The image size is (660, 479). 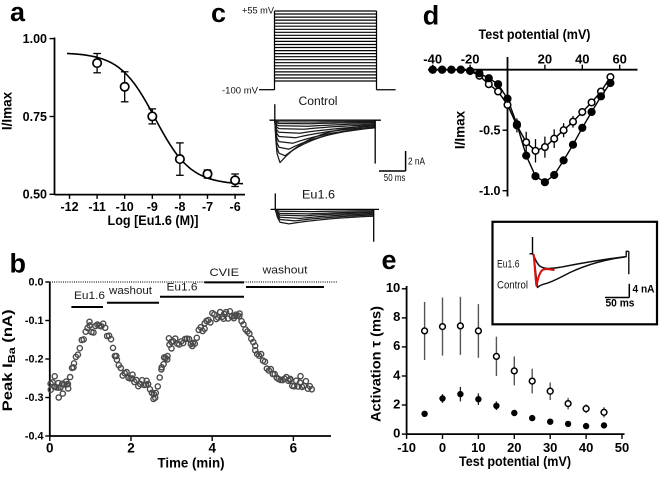 I want to click on svg-text: 30, so click(x=550, y=447).